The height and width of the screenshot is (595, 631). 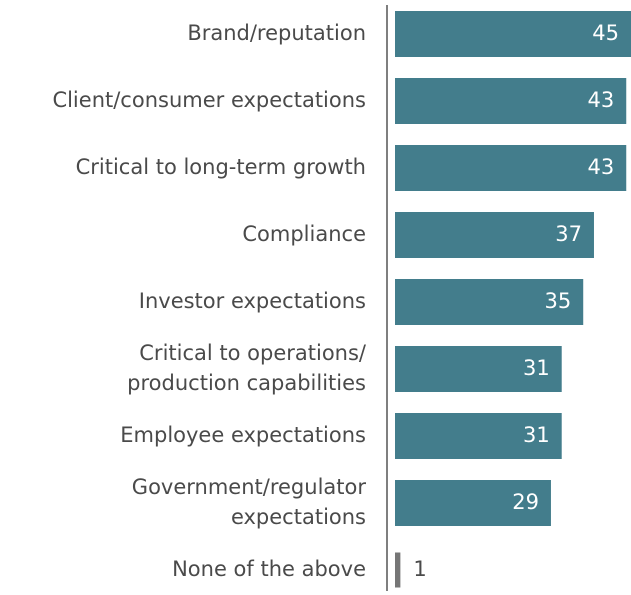 What do you see at coordinates (557, 301) in the screenshot?
I see `value-label: 35` at bounding box center [557, 301].